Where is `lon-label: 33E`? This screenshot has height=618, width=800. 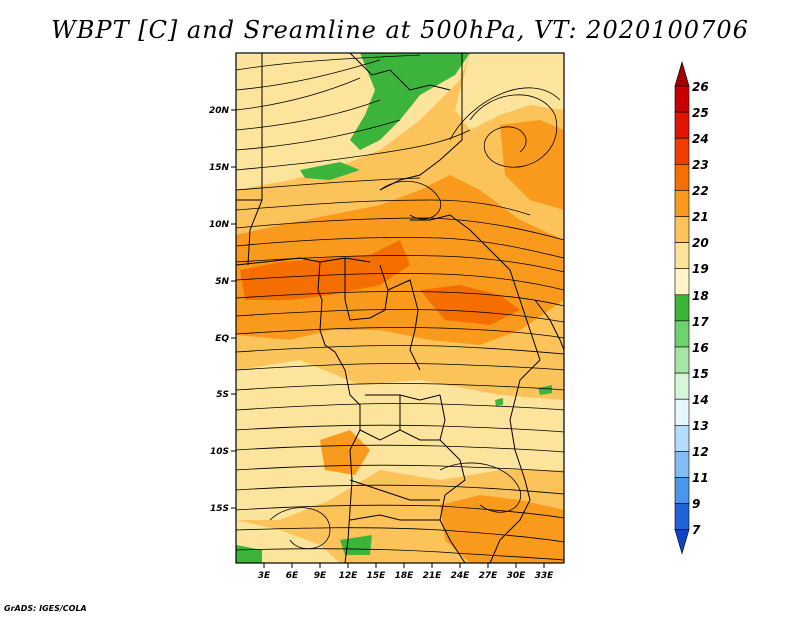 lon-label: 33E is located at coordinates (545, 576).